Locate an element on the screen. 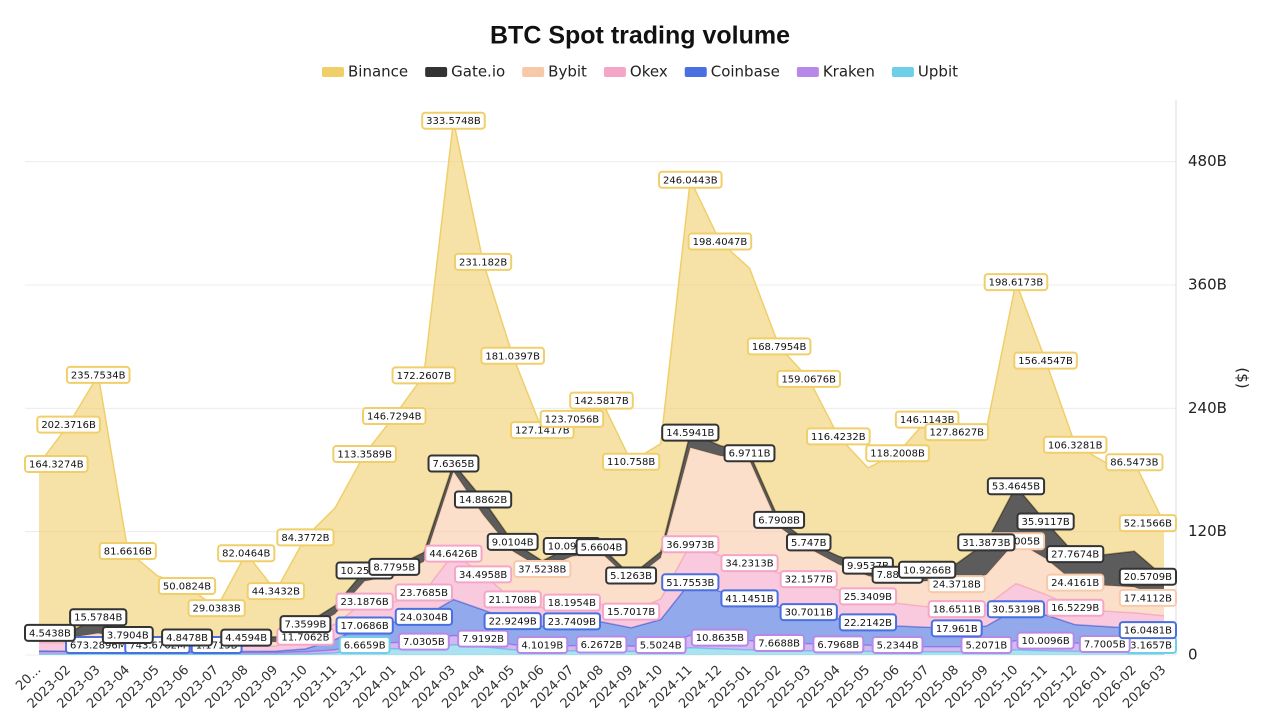 The width and height of the screenshot is (1280, 720). value-label-text: 146.1143B is located at coordinates (927, 420).